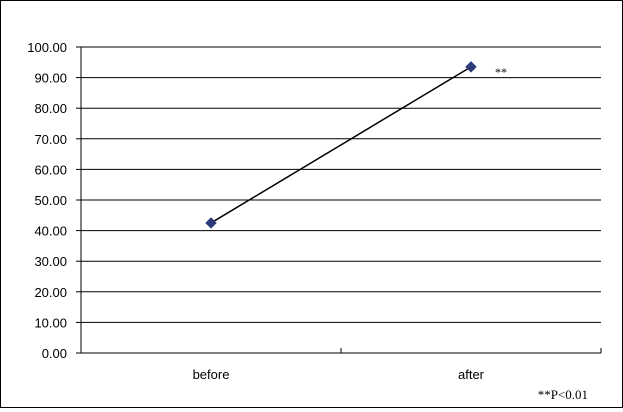 This screenshot has height=412, width=623. Describe the element at coordinates (47, 47) in the screenshot. I see `y-tick-label: 100.00` at that location.